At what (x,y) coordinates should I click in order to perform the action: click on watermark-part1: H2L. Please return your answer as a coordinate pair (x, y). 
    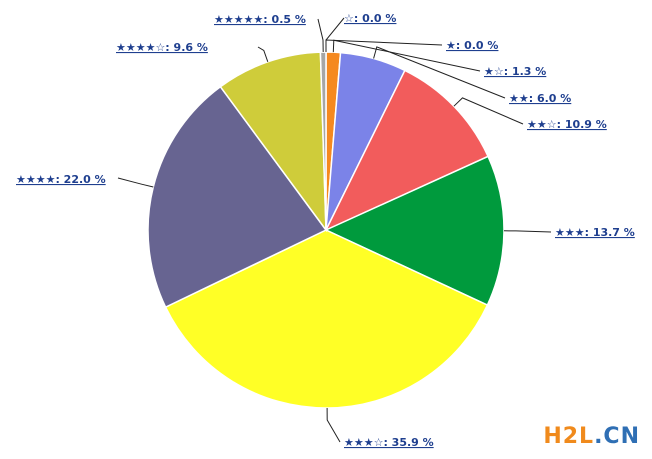
    Looking at the image, I should click on (569, 436).